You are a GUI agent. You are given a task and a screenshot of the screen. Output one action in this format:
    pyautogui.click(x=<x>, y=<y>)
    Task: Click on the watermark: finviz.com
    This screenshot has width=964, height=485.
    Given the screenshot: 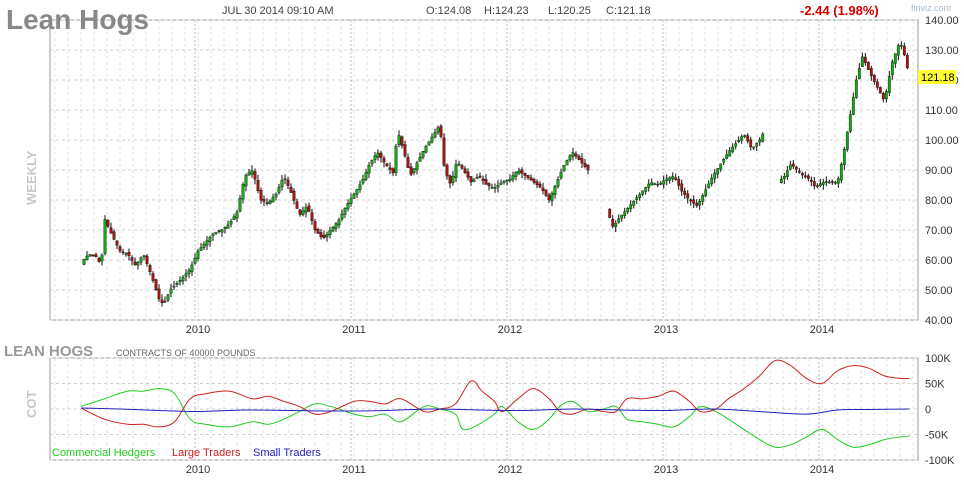 What is the action you would take?
    pyautogui.click(x=931, y=8)
    